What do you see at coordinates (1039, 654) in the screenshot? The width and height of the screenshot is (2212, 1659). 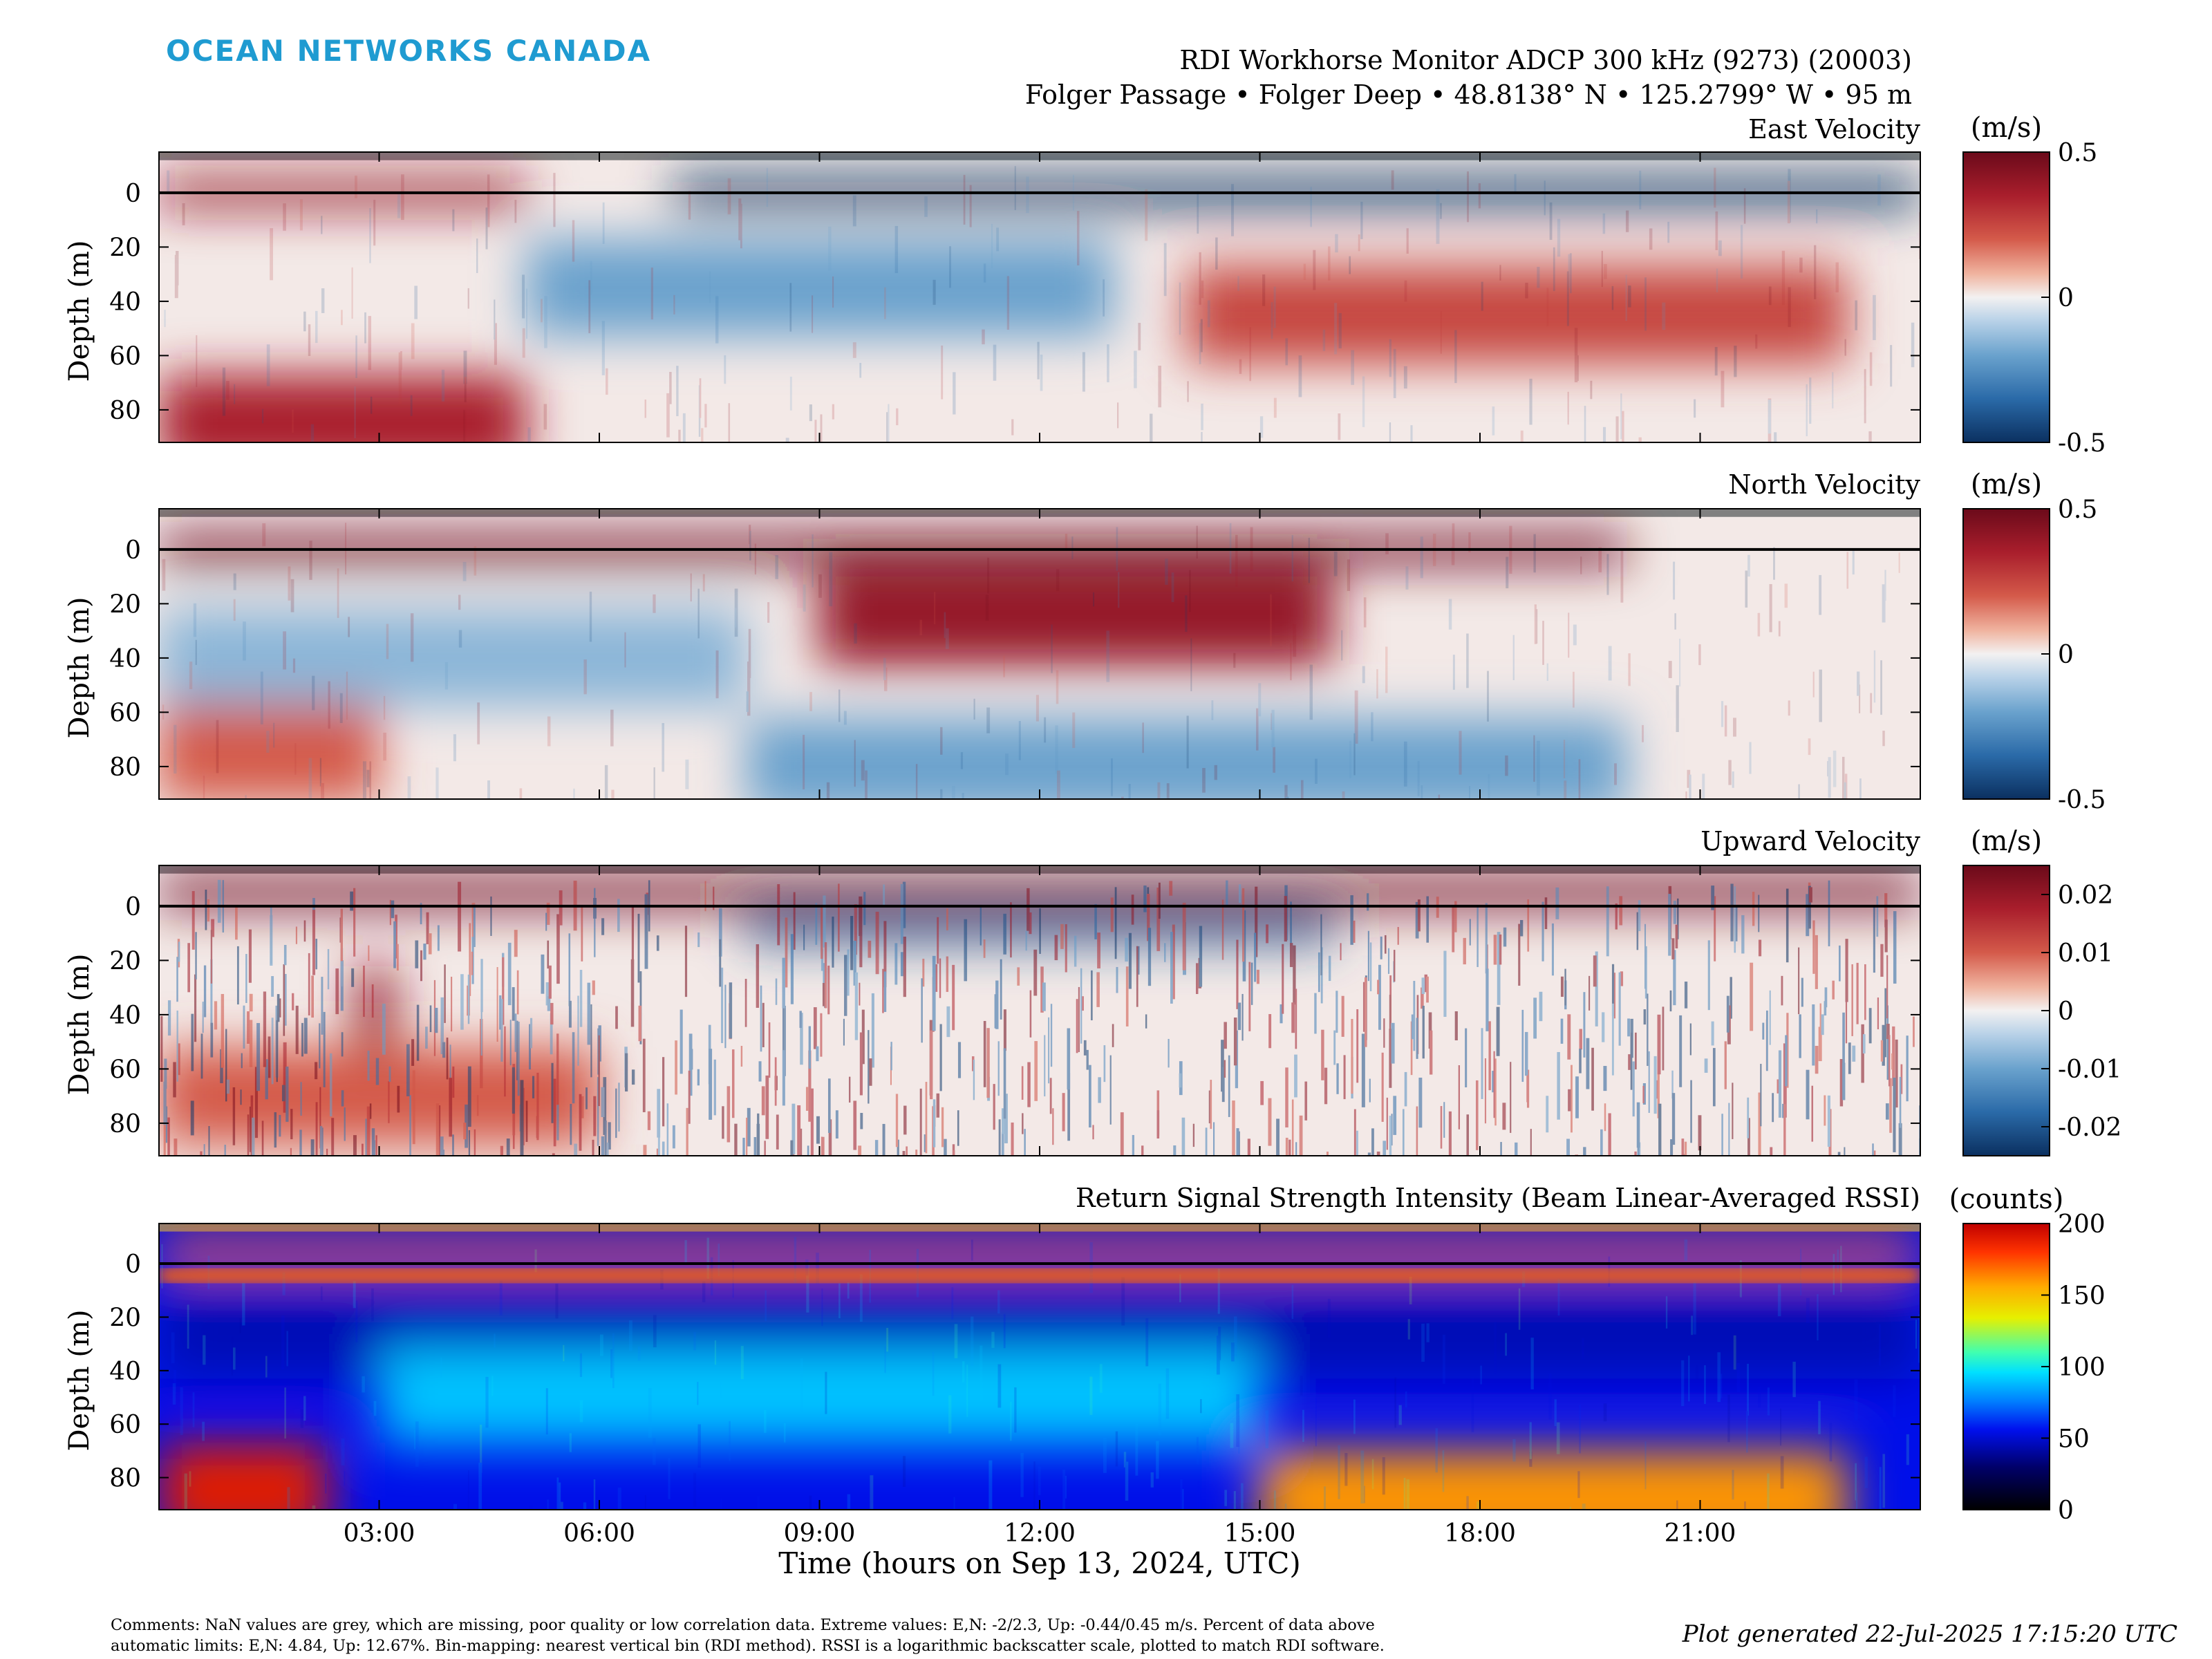 I see `heatmap-field` at bounding box center [1039, 654].